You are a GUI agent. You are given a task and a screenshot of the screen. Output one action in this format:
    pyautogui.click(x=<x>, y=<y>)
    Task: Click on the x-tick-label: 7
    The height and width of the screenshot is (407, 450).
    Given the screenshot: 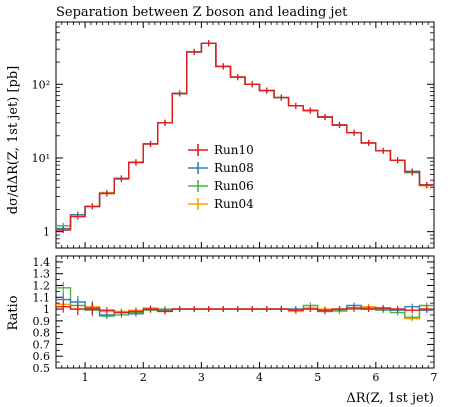 What is the action you would take?
    pyautogui.click(x=434, y=377)
    